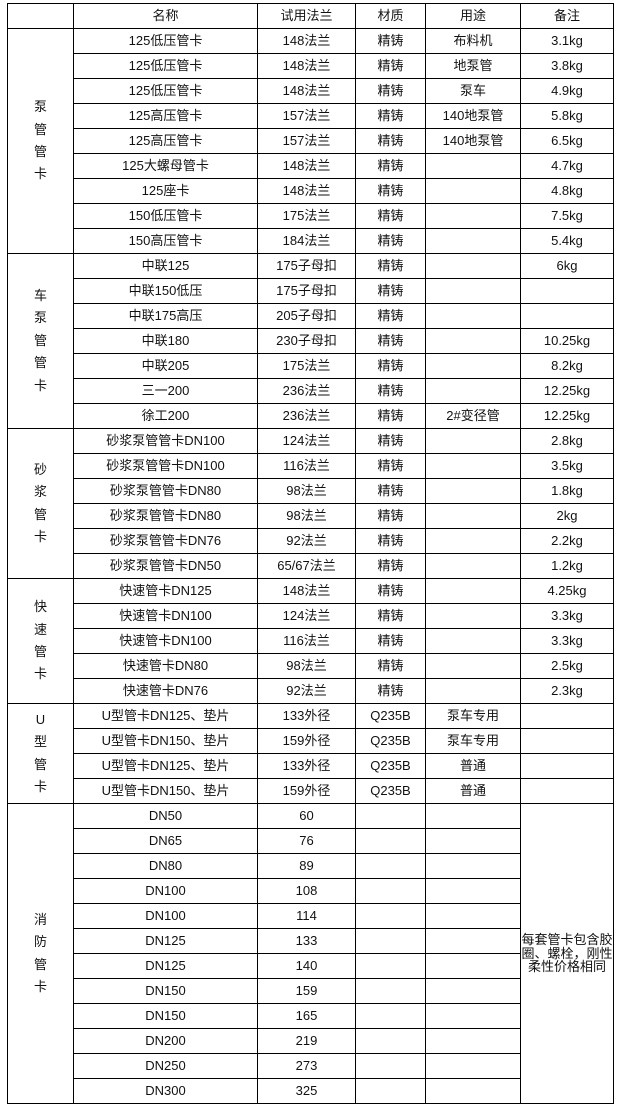 This screenshot has width=620, height=1104. Describe the element at coordinates (306, 991) in the screenshot. I see `cell-flange: 159` at that location.